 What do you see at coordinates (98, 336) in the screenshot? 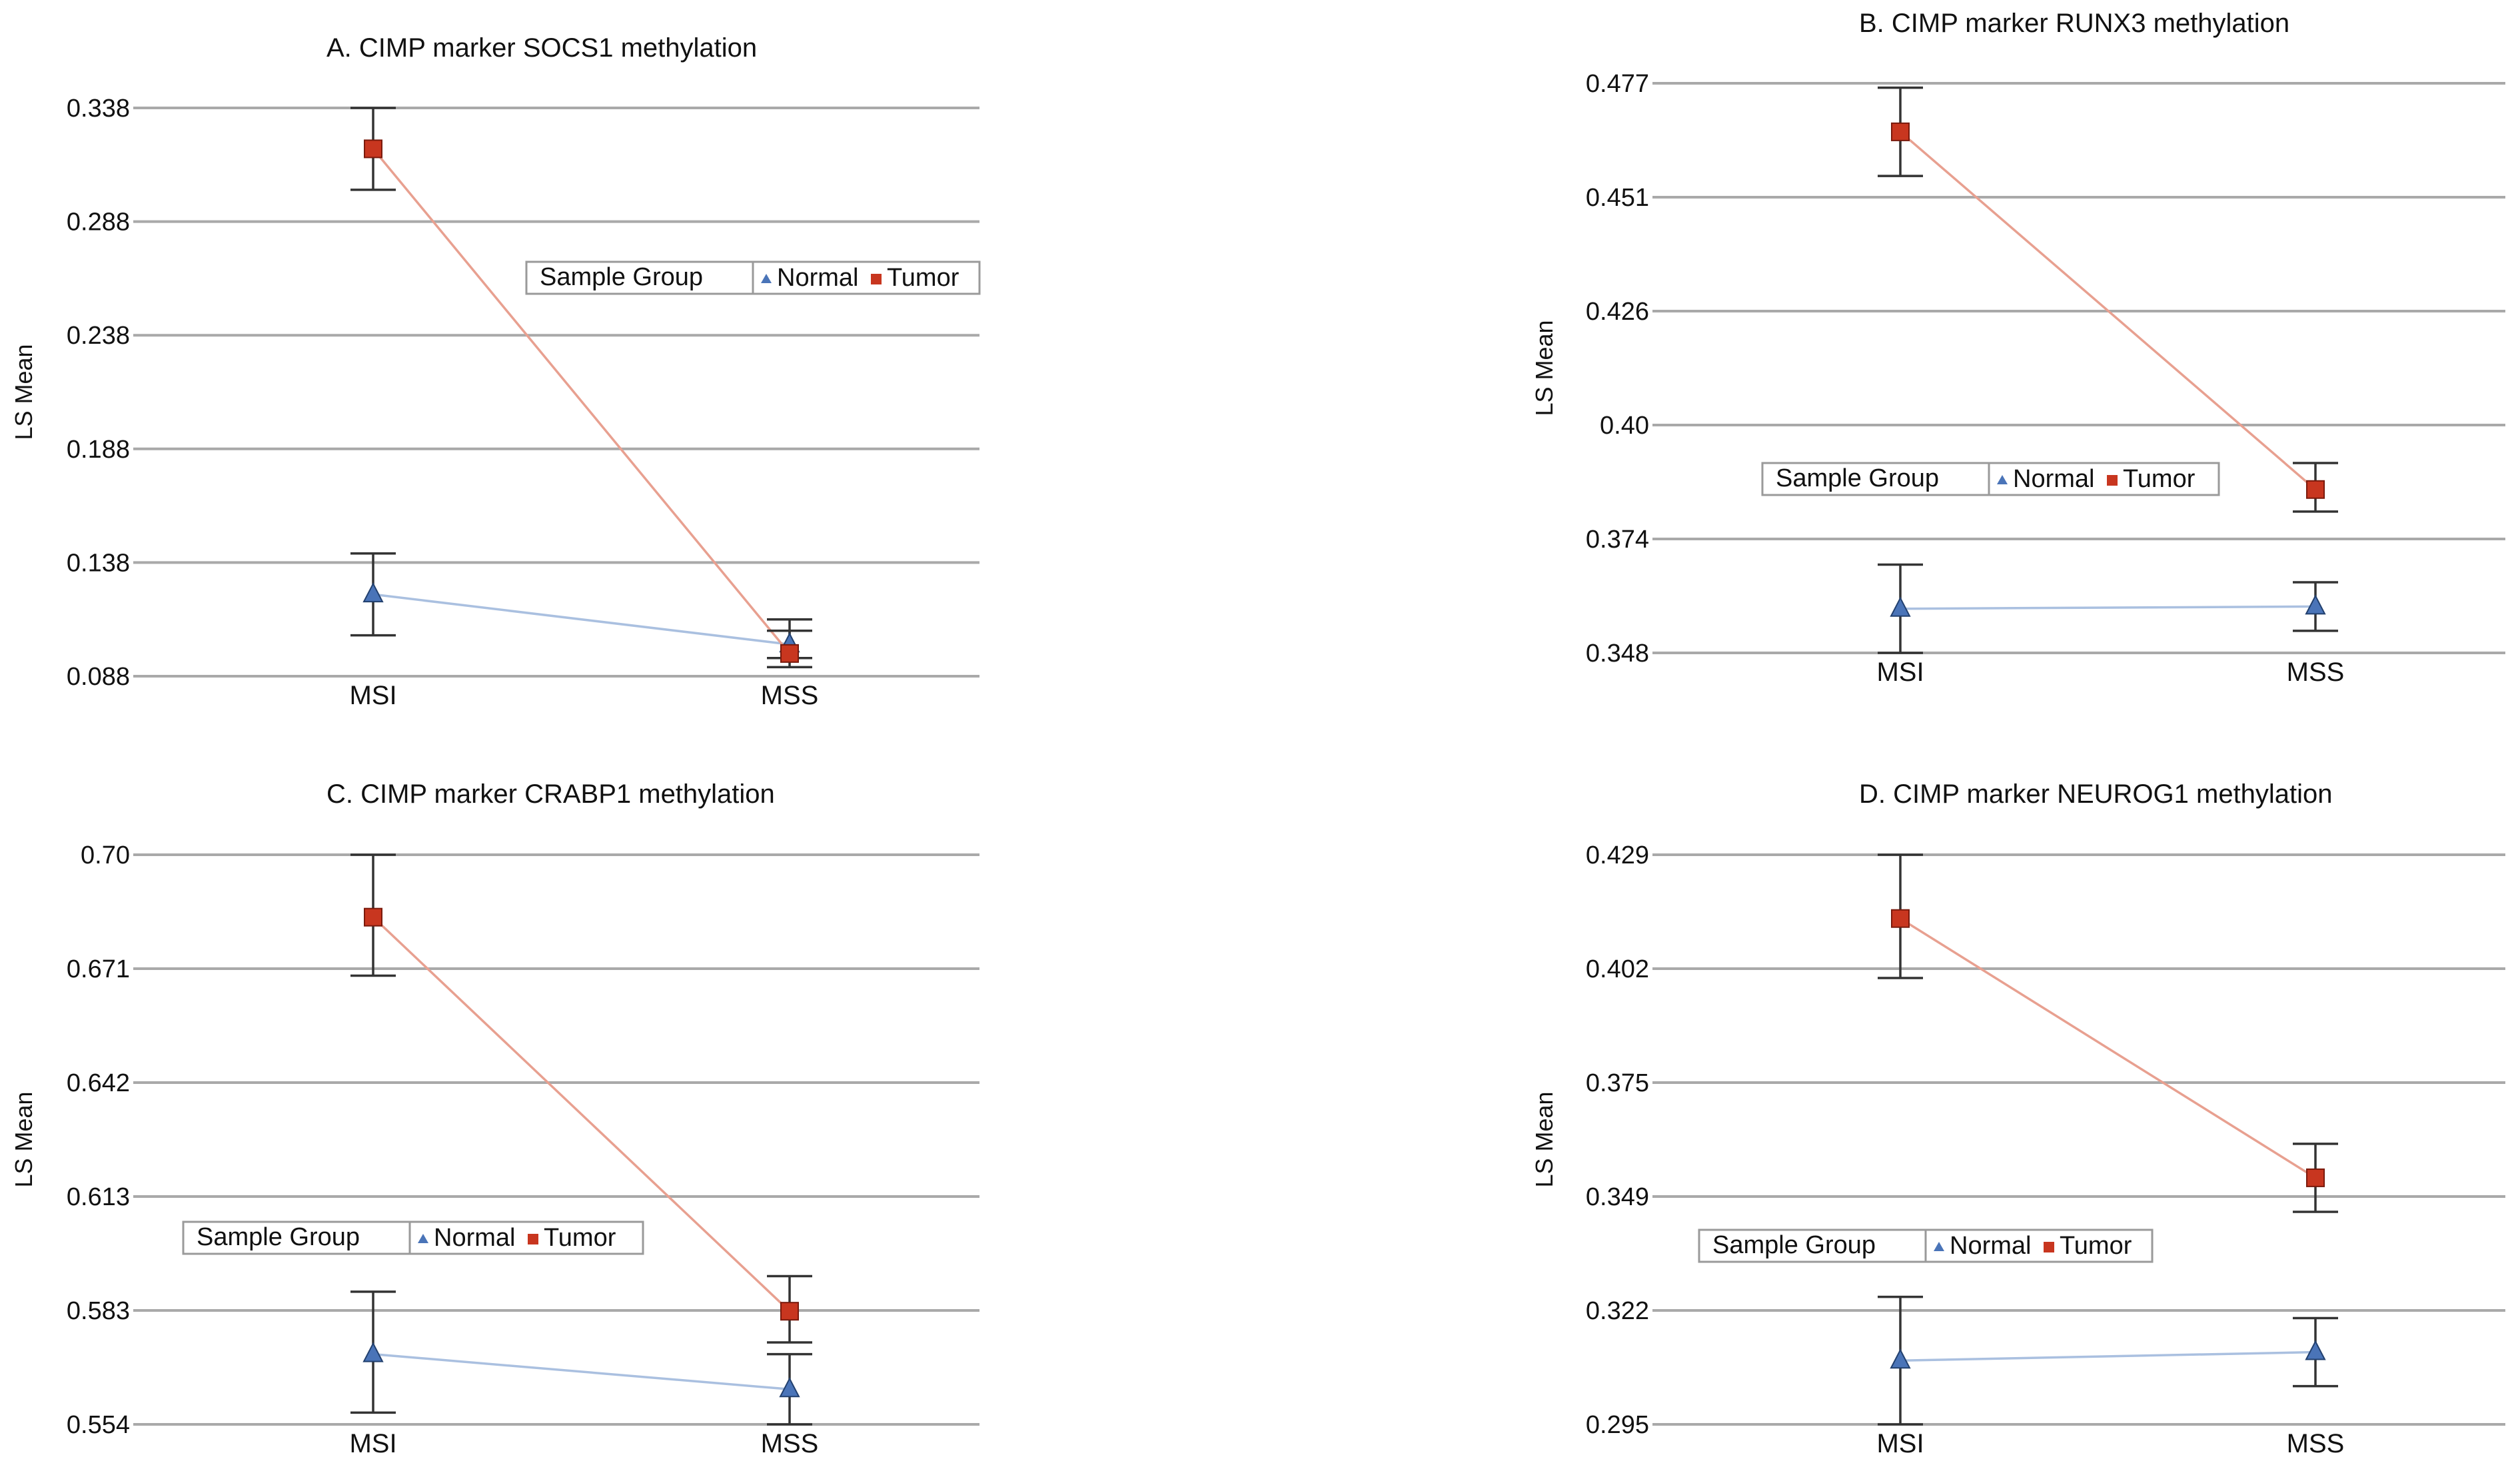
I see `y-tick-label: 0.238` at bounding box center [98, 336].